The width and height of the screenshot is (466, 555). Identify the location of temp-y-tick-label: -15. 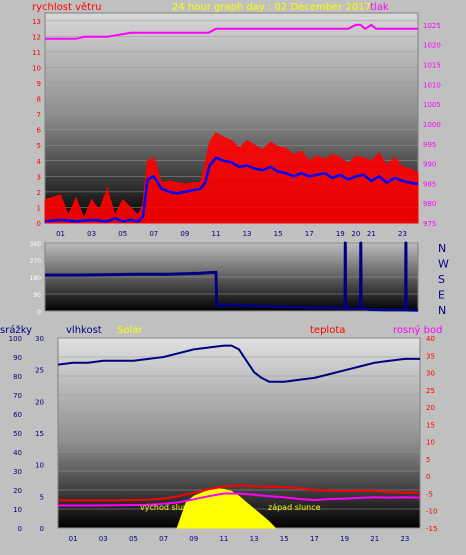
(431, 529).